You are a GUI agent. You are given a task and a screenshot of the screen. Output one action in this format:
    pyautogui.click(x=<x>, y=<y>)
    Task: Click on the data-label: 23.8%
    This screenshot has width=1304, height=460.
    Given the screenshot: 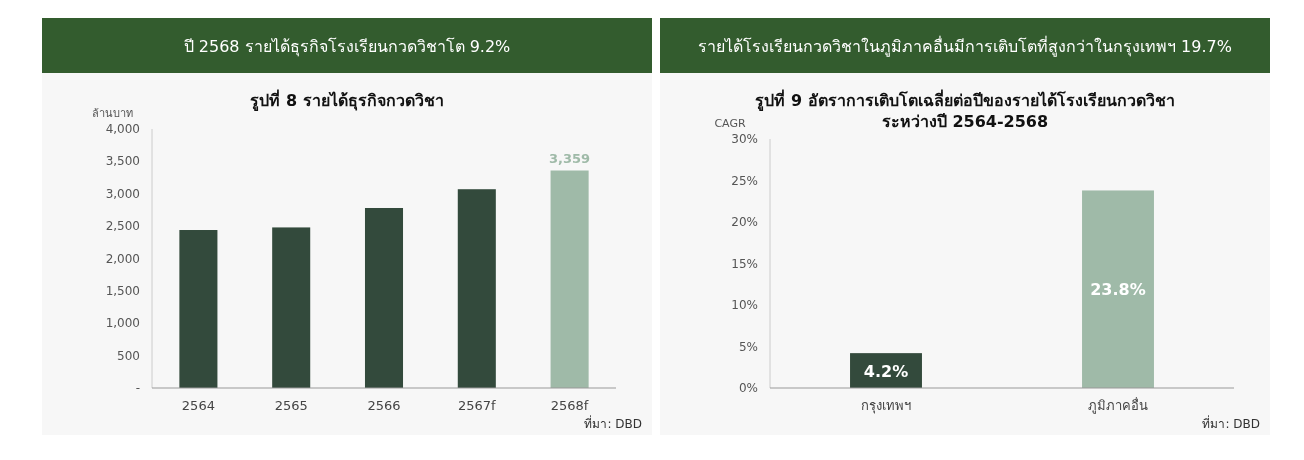 What is the action you would take?
    pyautogui.click(x=1118, y=290)
    